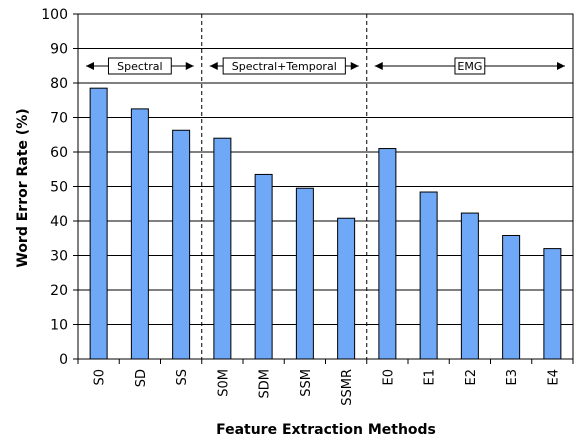 Image resolution: width=576 pixels, height=441 pixels. What do you see at coordinates (430, 377) in the screenshot?
I see `x-tick-label: E1` at bounding box center [430, 377].